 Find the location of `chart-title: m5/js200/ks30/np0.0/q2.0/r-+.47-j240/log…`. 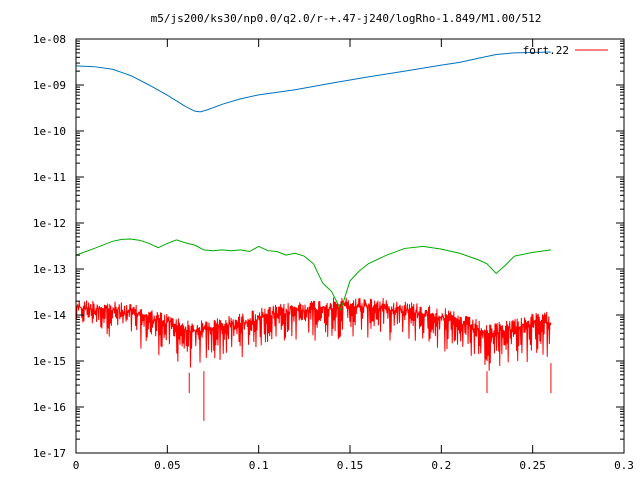

chart-title: m5/js200/ks30/np0.0/q2.0/r-+.47-j240/log… is located at coordinates (346, 18).